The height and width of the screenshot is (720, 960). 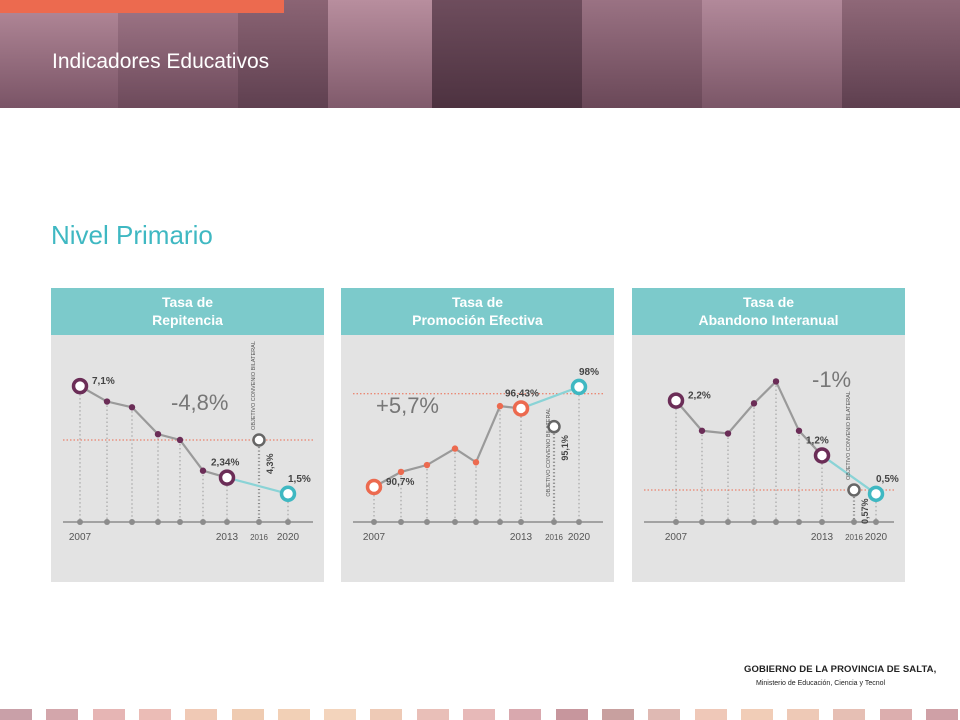 What do you see at coordinates (887, 479) in the screenshot?
I see `end-label: 0,5%` at bounding box center [887, 479].